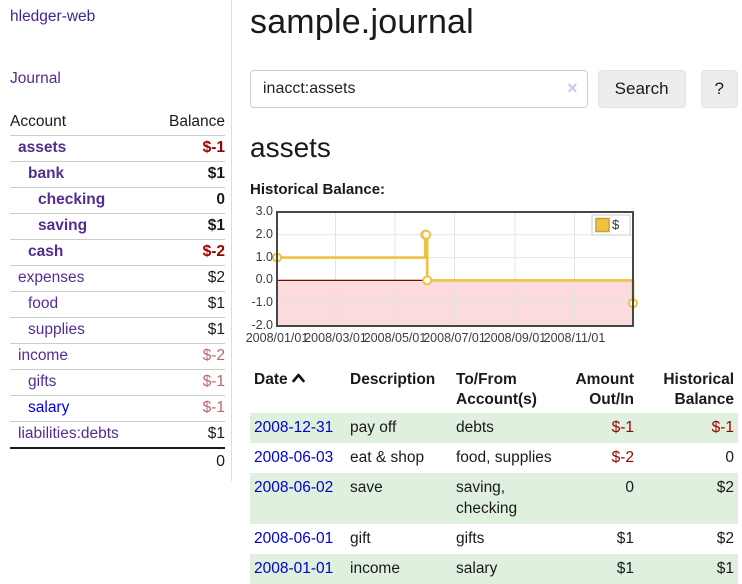 This screenshot has width=742, height=584. Describe the element at coordinates (294, 487) in the screenshot. I see `transaction-date-link: 2008-06-02` at that location.